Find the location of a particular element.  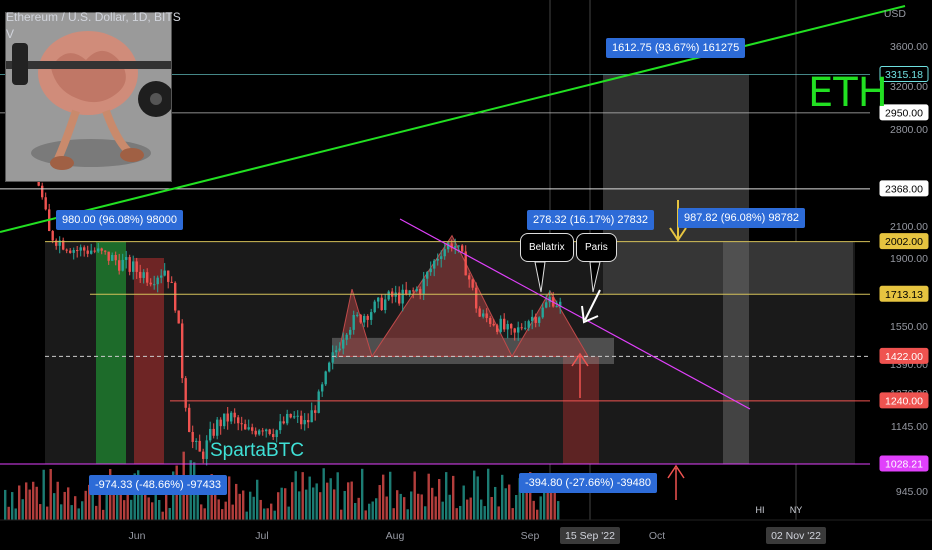

price-tag: 2950.00 is located at coordinates (904, 113).